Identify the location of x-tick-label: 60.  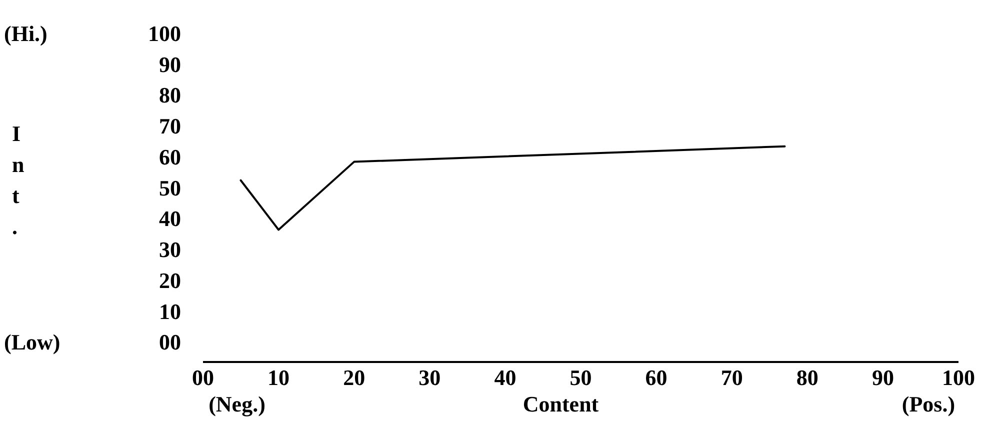
(656, 377).